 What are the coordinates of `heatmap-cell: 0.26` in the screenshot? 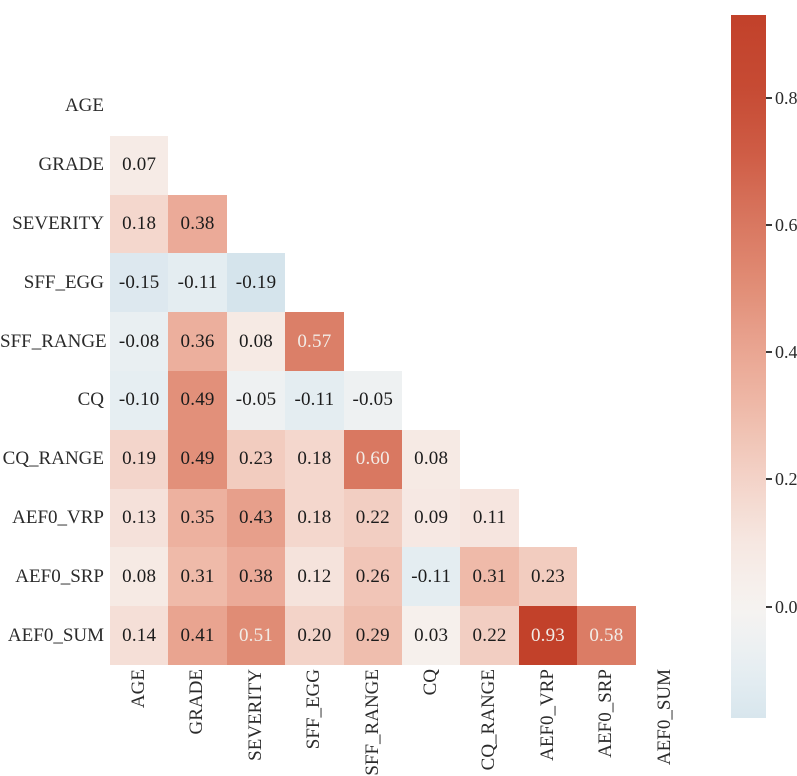 It's located at (372, 577).